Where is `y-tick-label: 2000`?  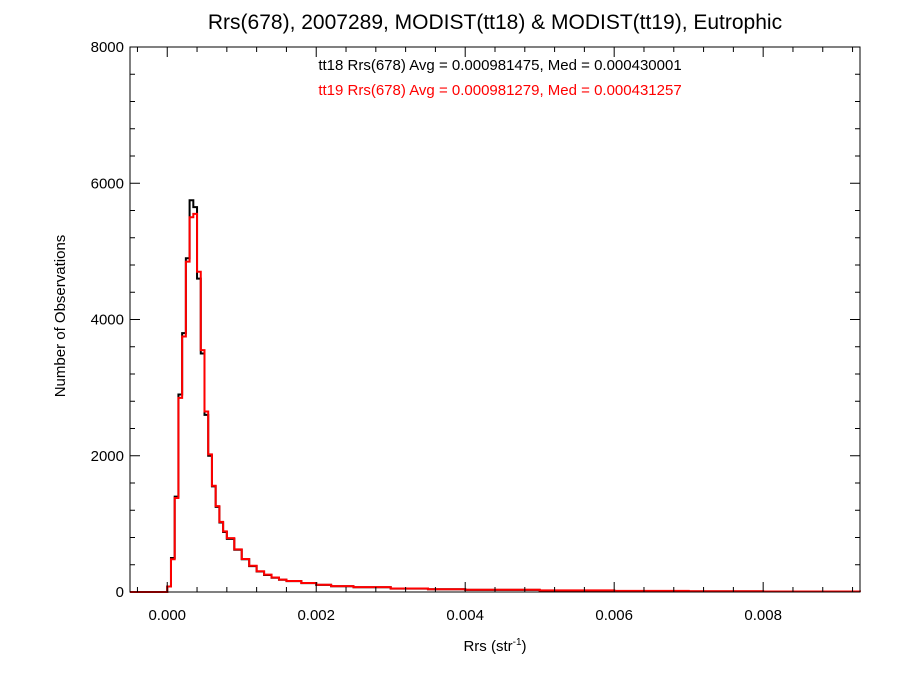 y-tick-label: 2000 is located at coordinates (107, 456).